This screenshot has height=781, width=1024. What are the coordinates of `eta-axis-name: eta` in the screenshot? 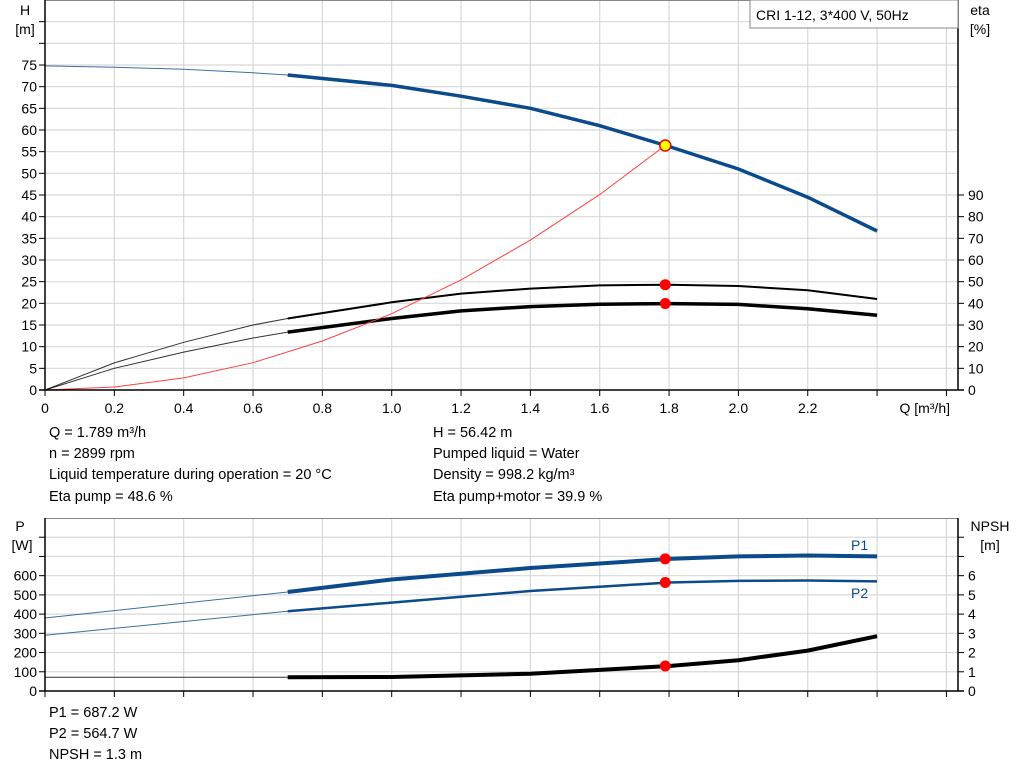 It's located at (980, 10).